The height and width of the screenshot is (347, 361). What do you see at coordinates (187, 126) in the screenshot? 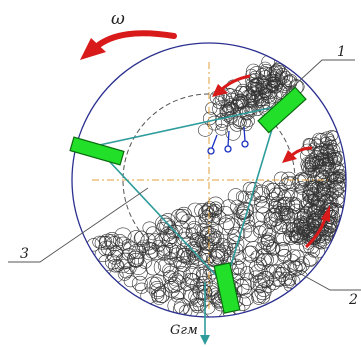
I see `tie-rod-top` at bounding box center [187, 126].